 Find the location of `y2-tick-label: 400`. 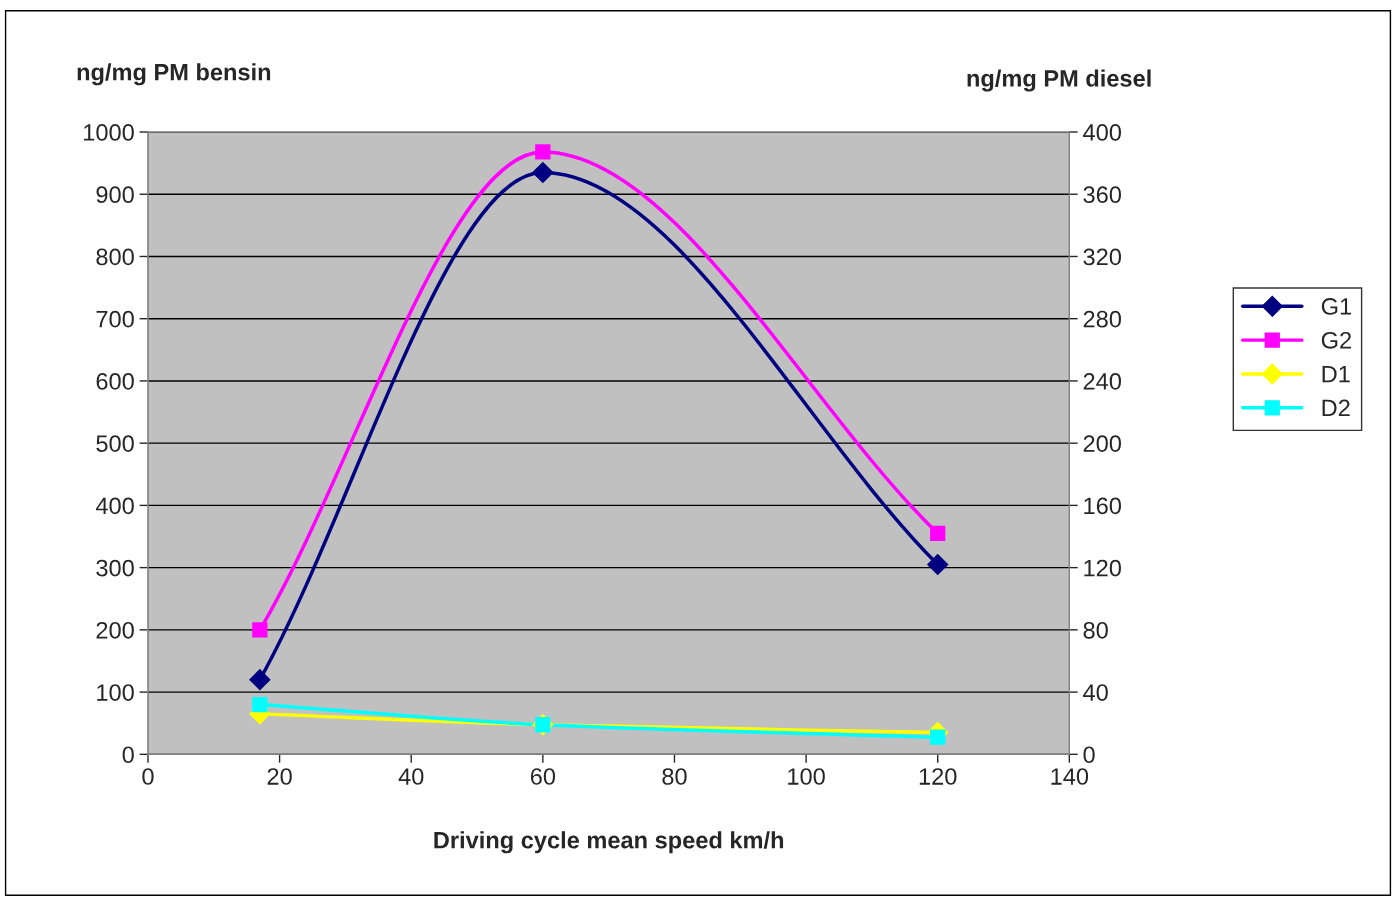

y2-tick-label: 400 is located at coordinates (1102, 132).